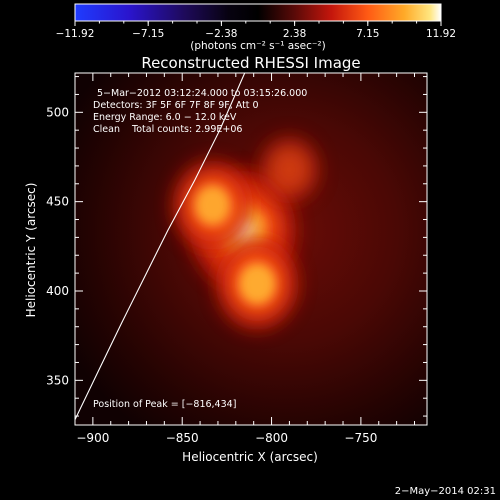  Describe the element at coordinates (256, 30) in the screenshot. I see `colorbar-ticks: −11.92 −7.15 −2.38 2.38 7.15 11.92` at that location.